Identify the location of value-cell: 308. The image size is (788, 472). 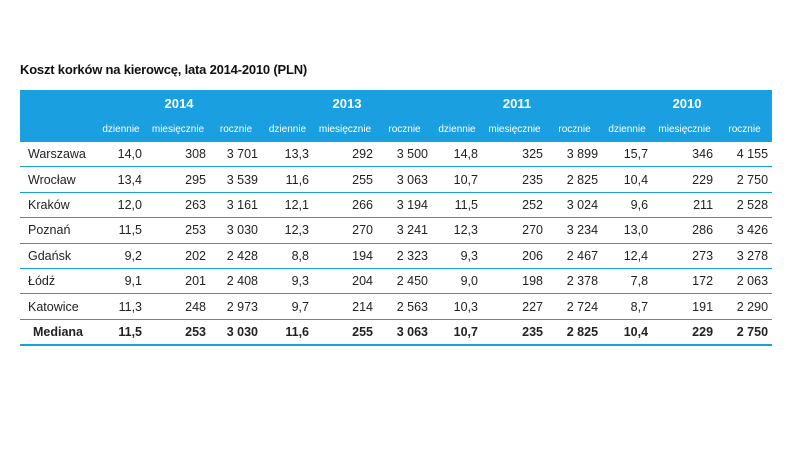
(178, 155).